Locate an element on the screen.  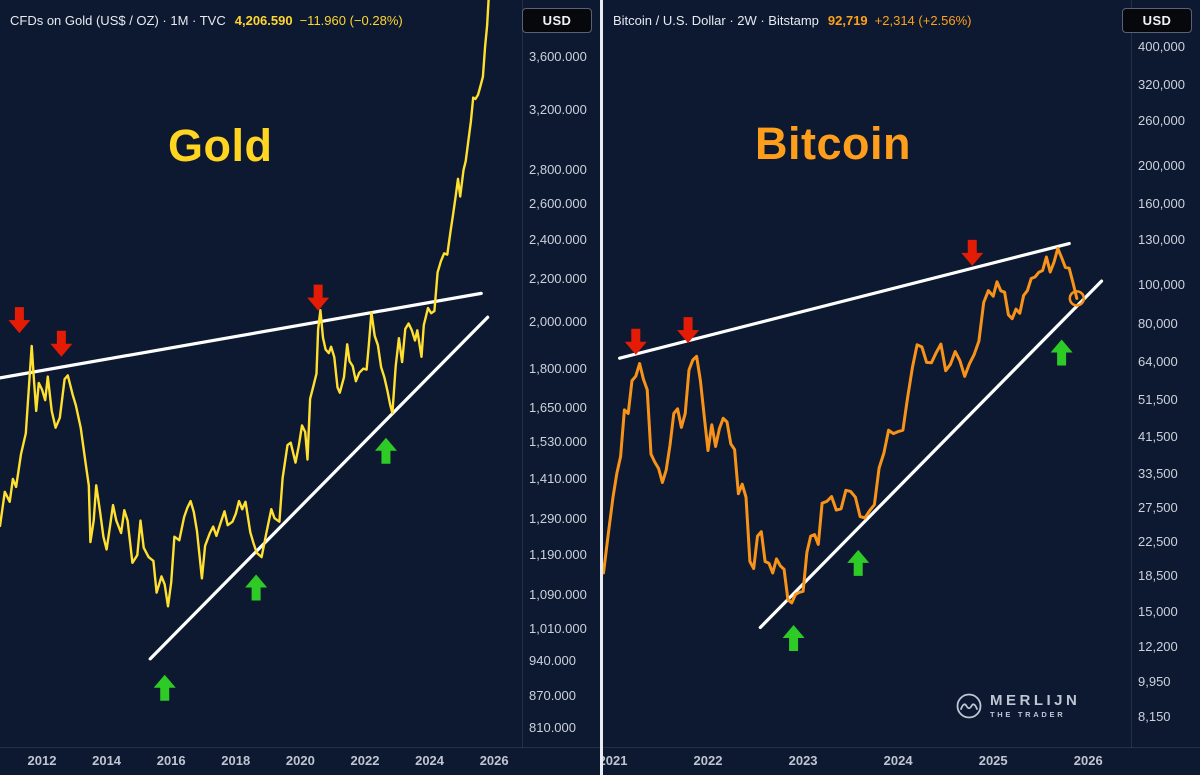
price-tick-label: 22,500 is located at coordinates (1158, 542).